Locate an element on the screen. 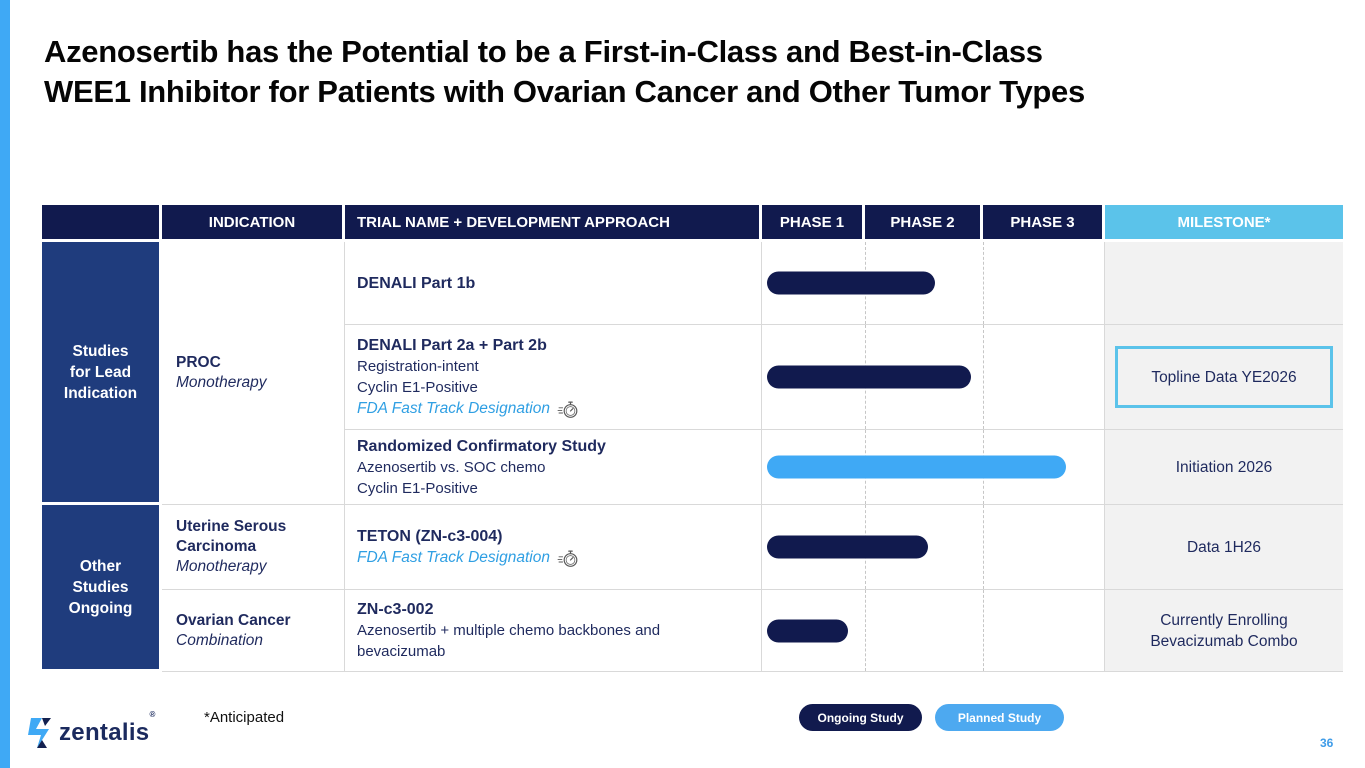  indication-name: Uterine Serous Carcinoma is located at coordinates (231, 536).